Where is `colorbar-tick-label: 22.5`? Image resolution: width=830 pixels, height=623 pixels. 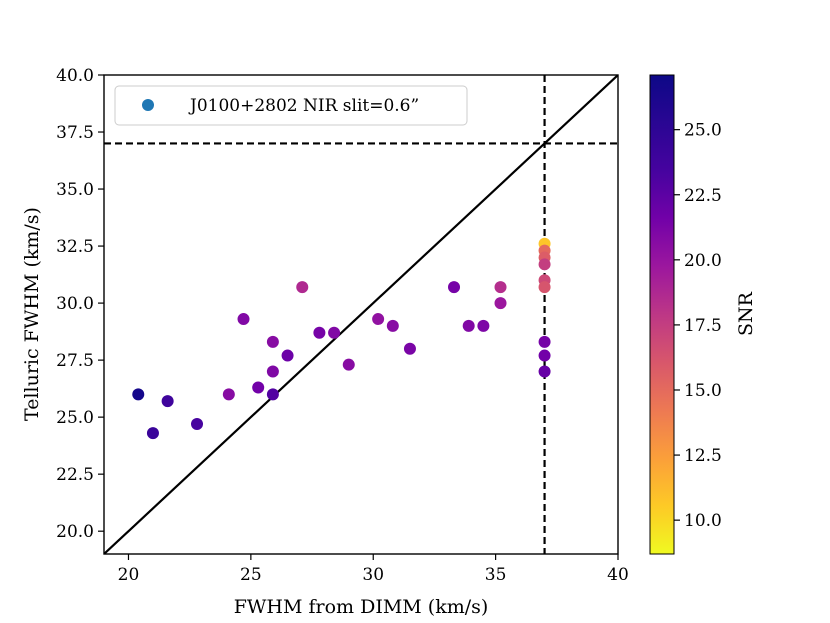
colorbar-tick-label: 22.5 is located at coordinates (703, 196).